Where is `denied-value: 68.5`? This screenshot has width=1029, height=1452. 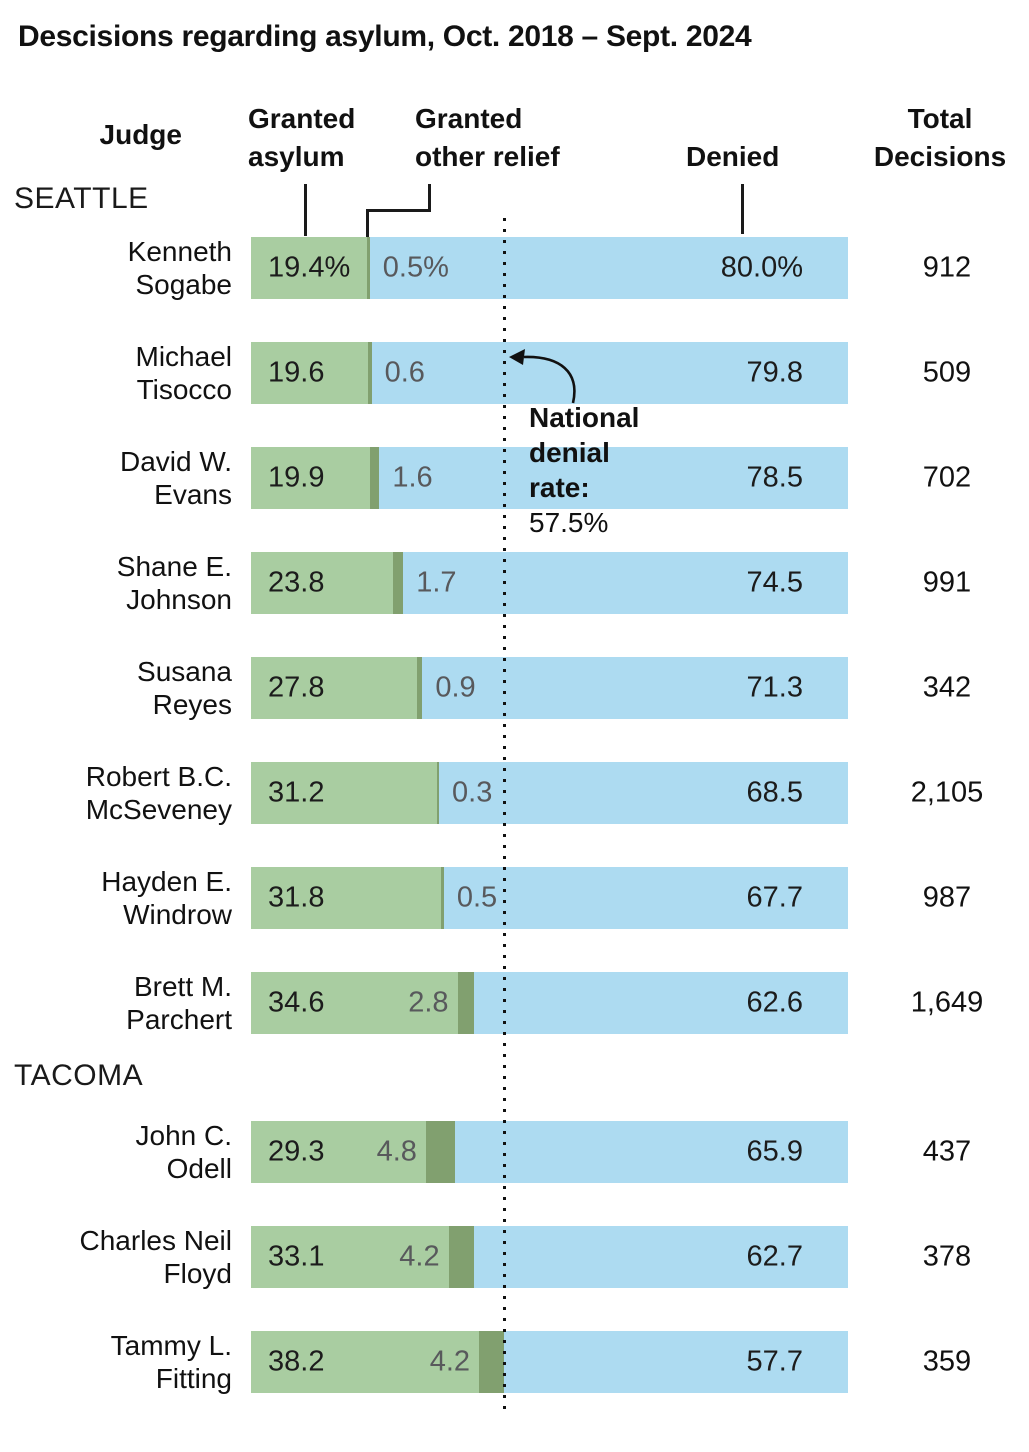 denied-value: 68.5 is located at coordinates (774, 792).